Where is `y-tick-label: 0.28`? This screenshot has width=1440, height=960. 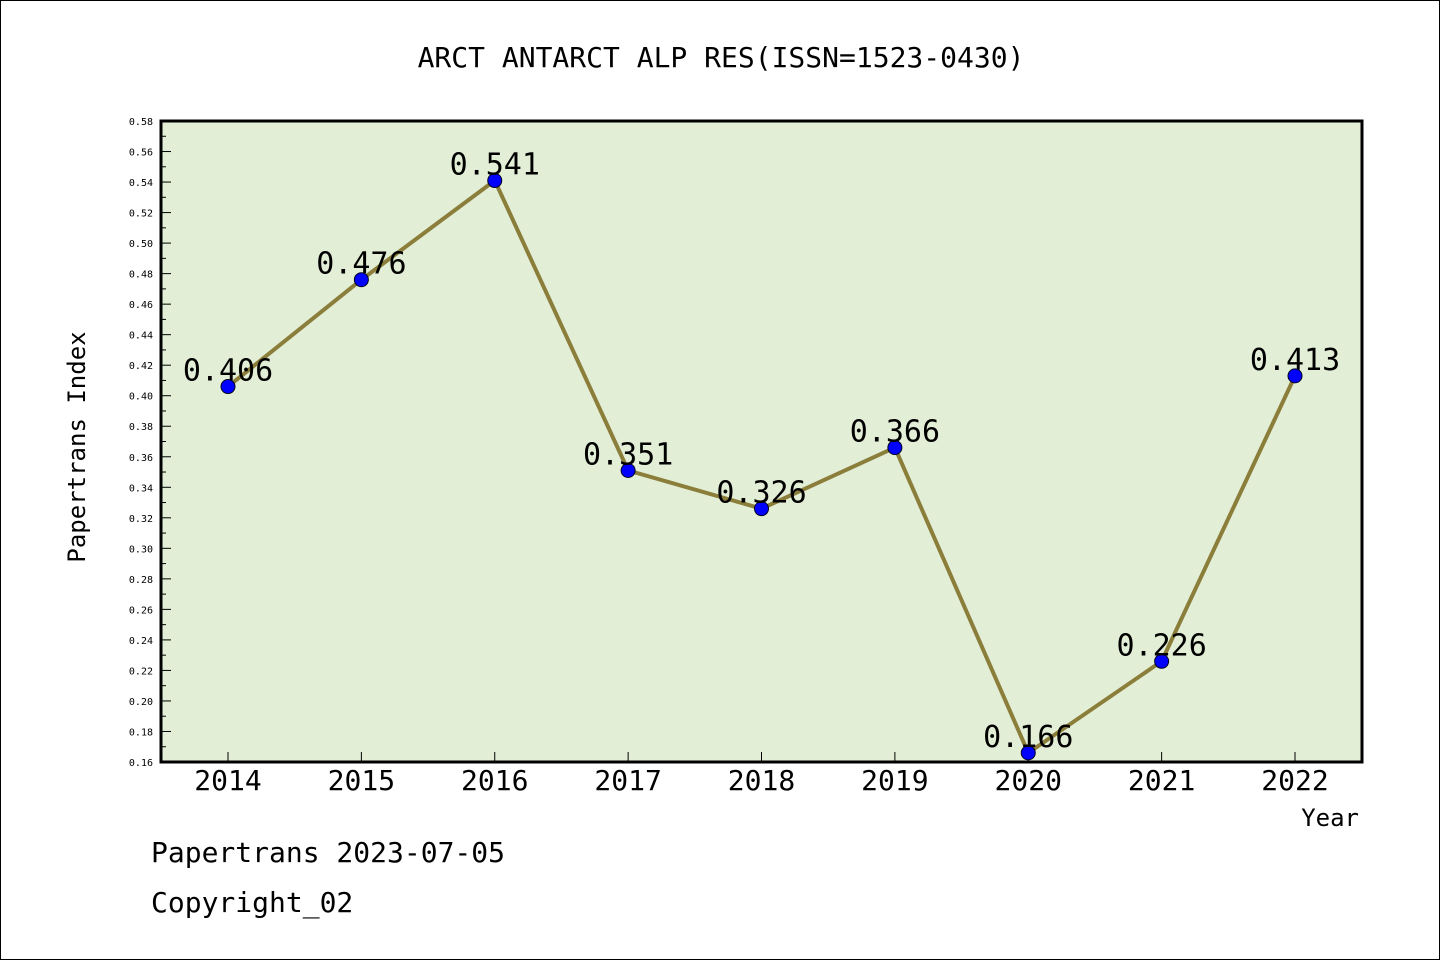 y-tick-label: 0.28 is located at coordinates (141, 580).